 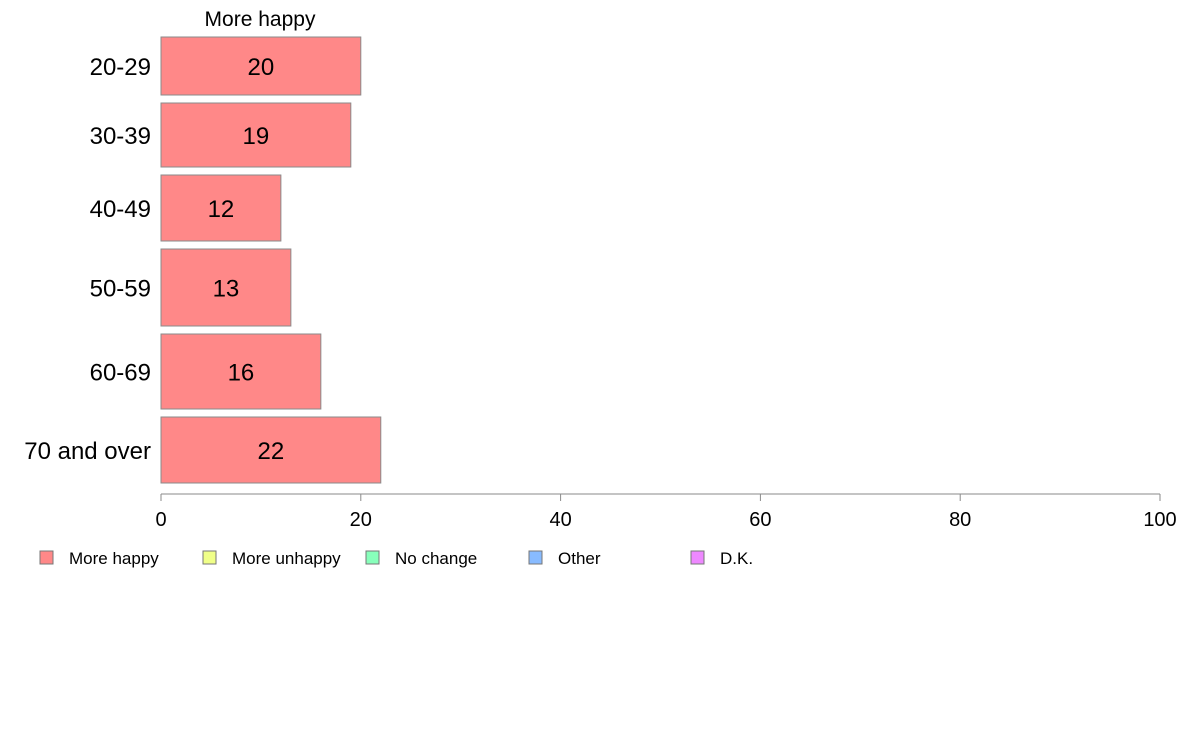 What do you see at coordinates (736, 558) in the screenshot?
I see `legend-label: D.K.` at bounding box center [736, 558].